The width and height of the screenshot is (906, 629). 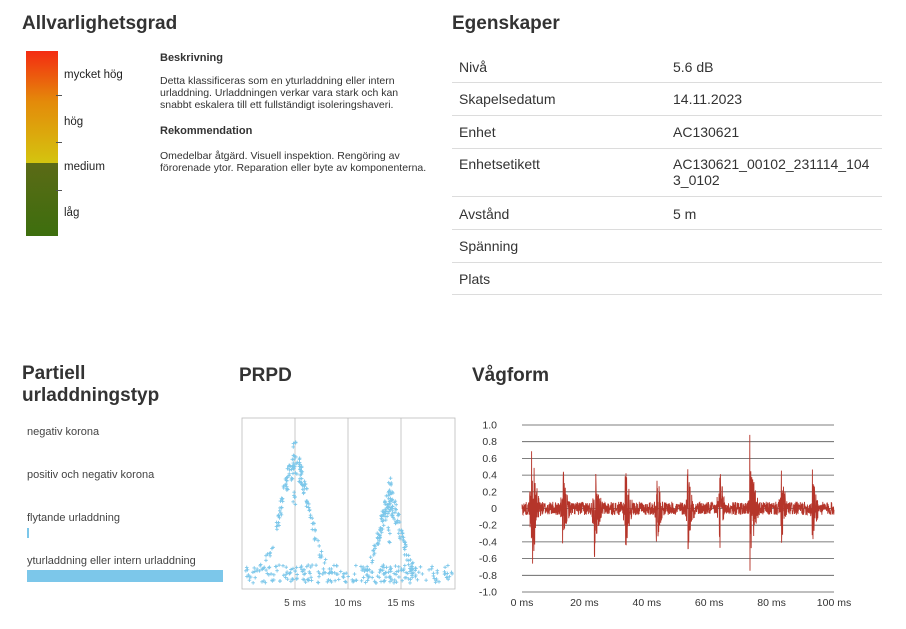 I want to click on property-value: 14.11.2023, so click(x=708, y=99).